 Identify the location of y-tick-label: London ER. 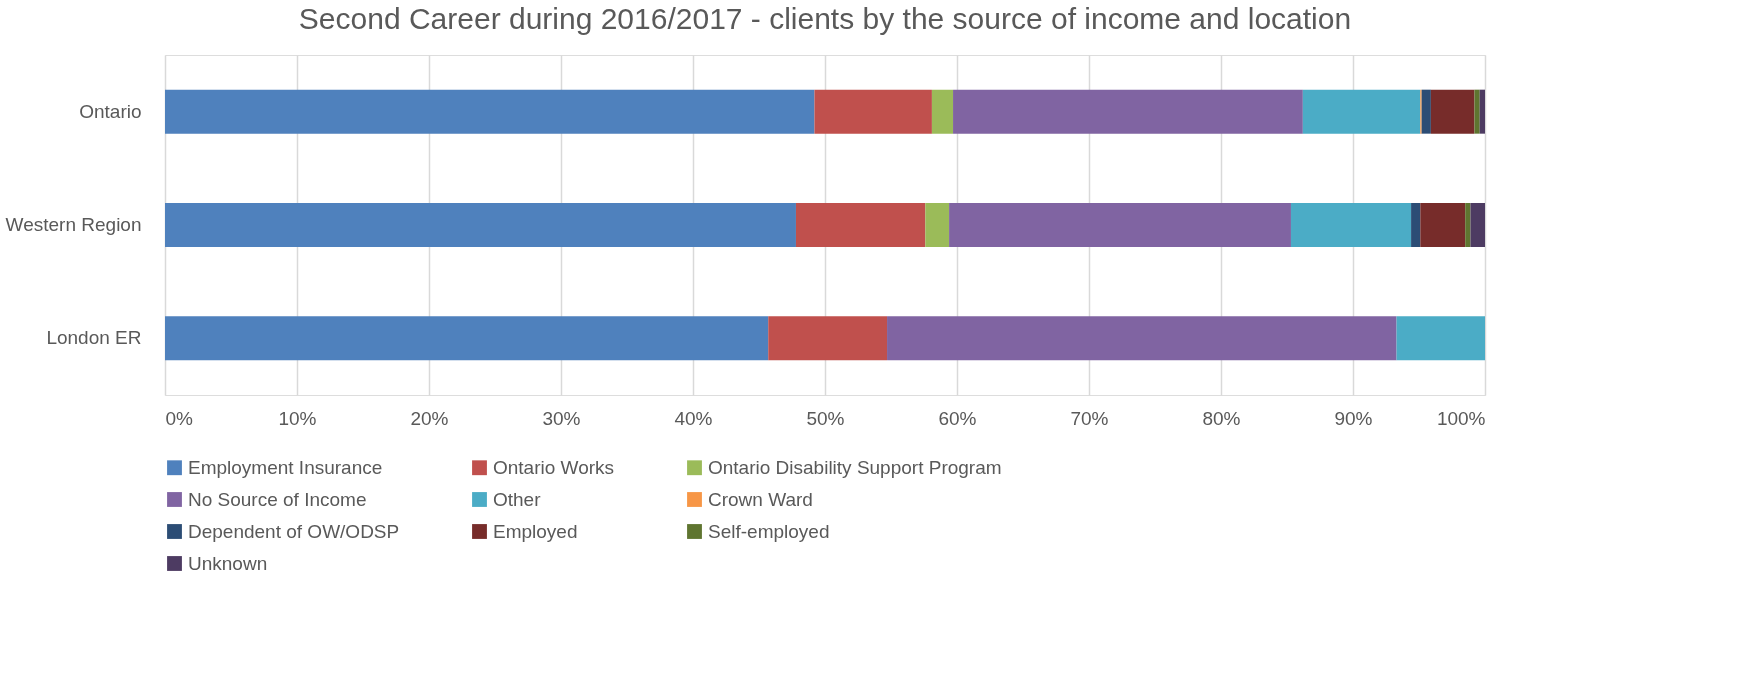
(94, 338).